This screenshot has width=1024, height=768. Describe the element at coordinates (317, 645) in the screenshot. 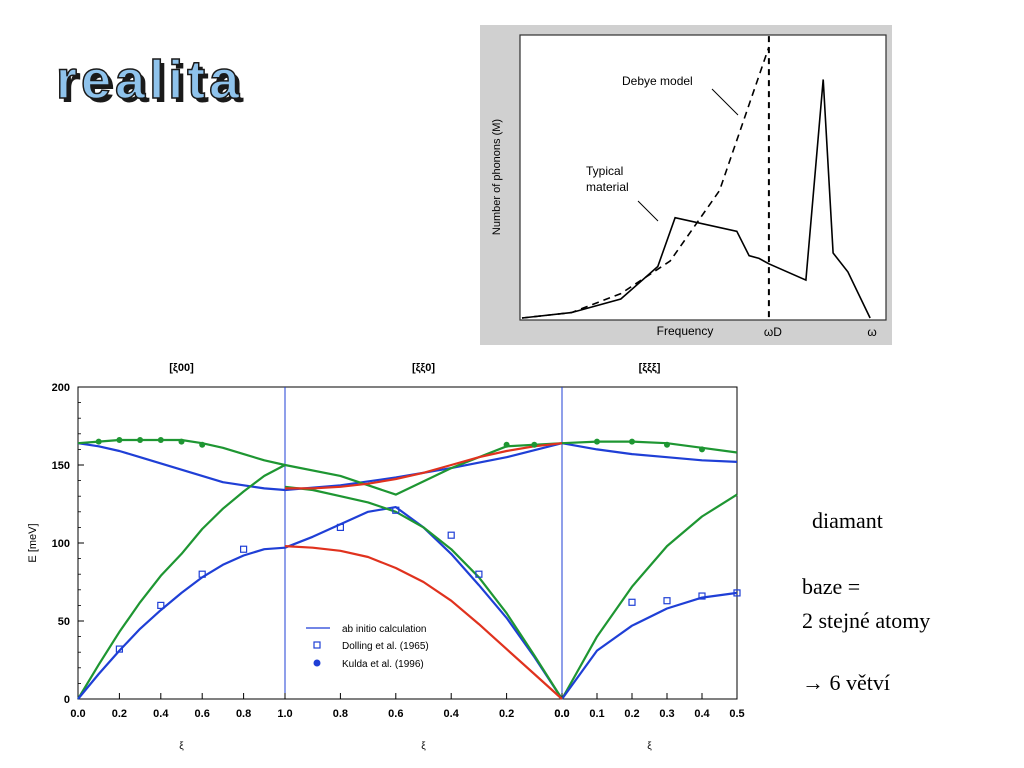

I see `legend-open-square-swatch` at that location.